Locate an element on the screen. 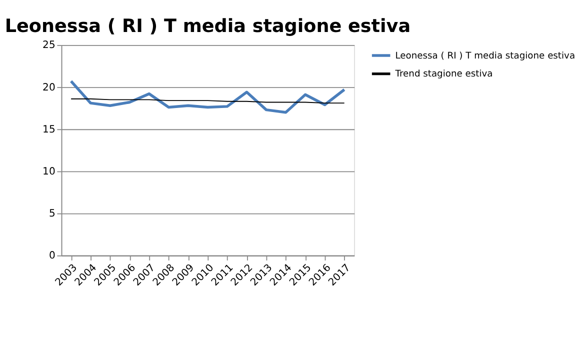  y-tick-label: 0 is located at coordinates (52, 256).